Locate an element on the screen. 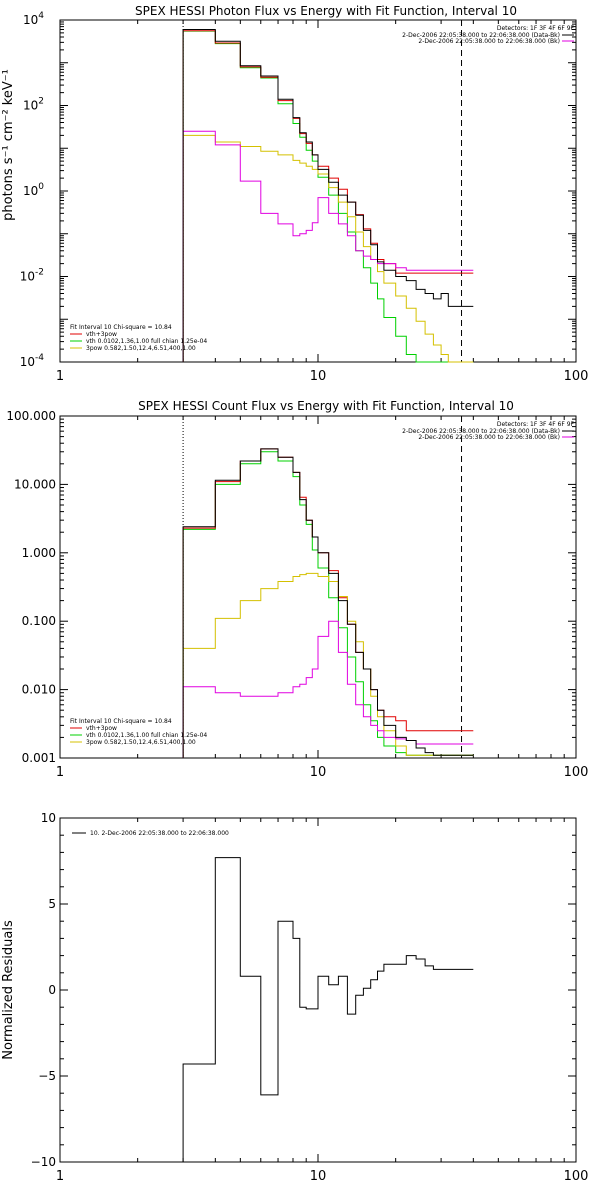 Image resolution: width=600 pixels, height=1200 pixels. residuals-x-tick-label: 1 is located at coordinates (60, 1176).